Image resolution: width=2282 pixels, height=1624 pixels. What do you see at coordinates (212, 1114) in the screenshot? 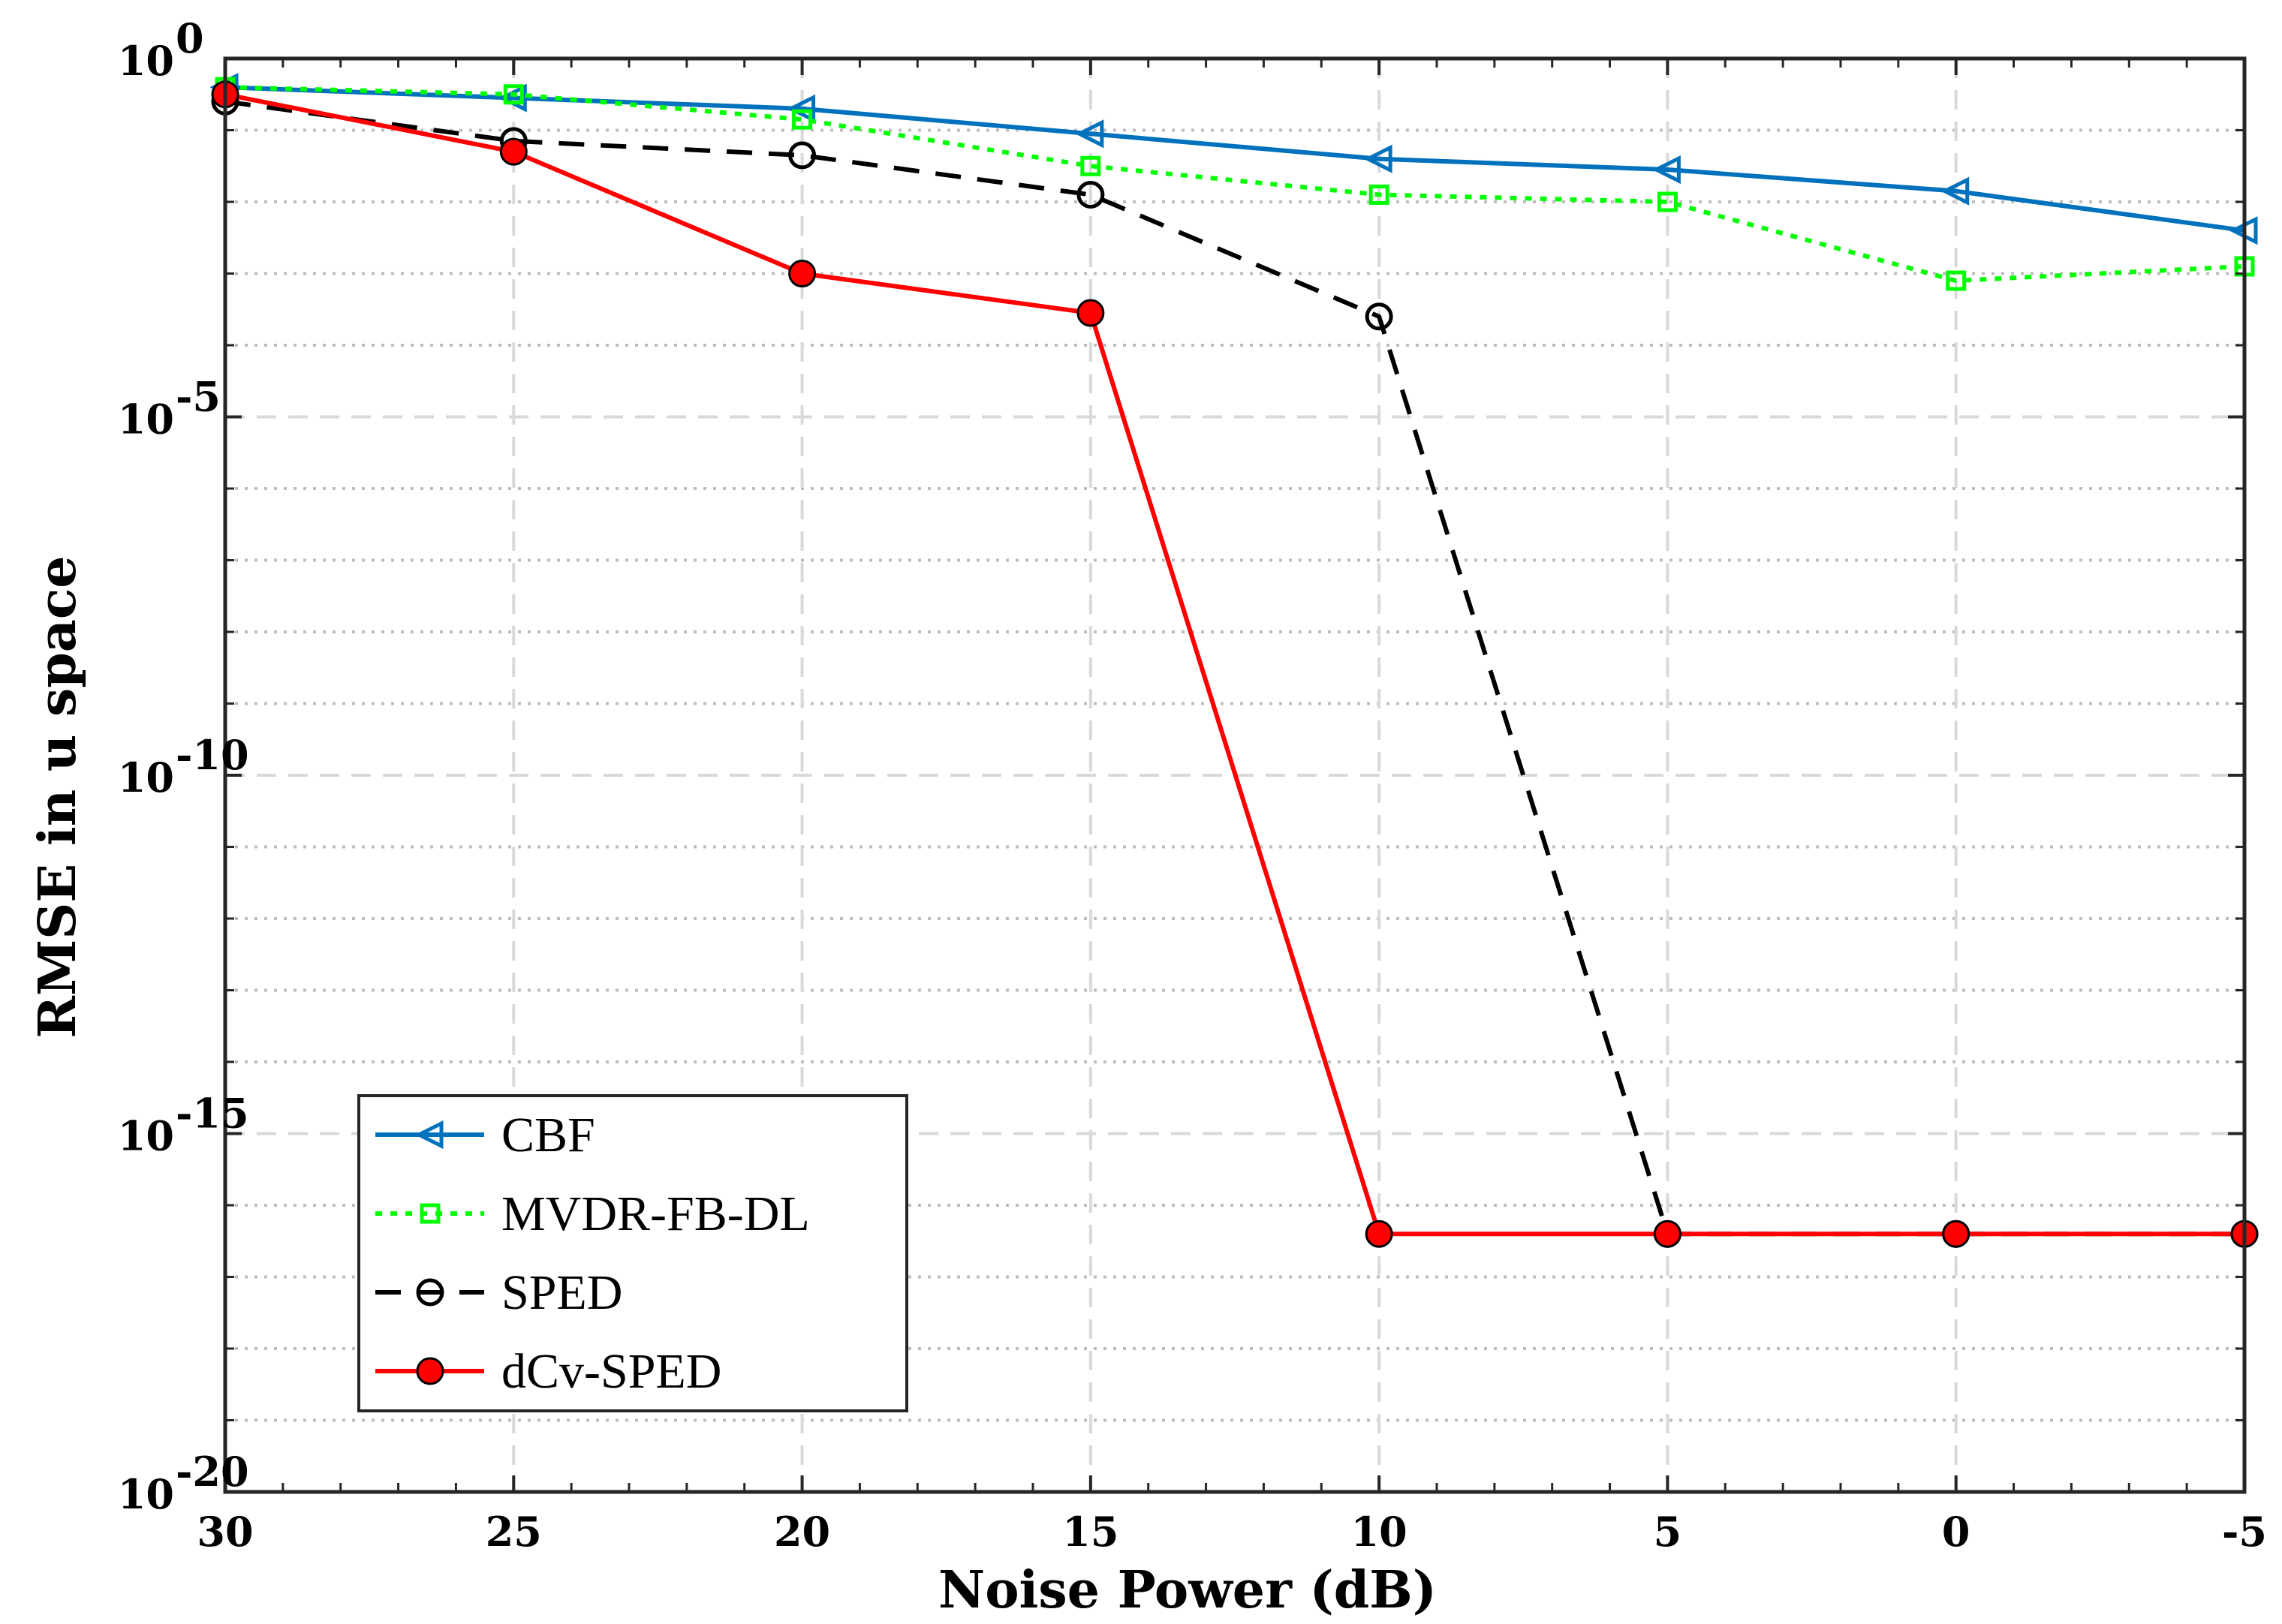
I see `y-tick-exponent: -15` at bounding box center [212, 1114].